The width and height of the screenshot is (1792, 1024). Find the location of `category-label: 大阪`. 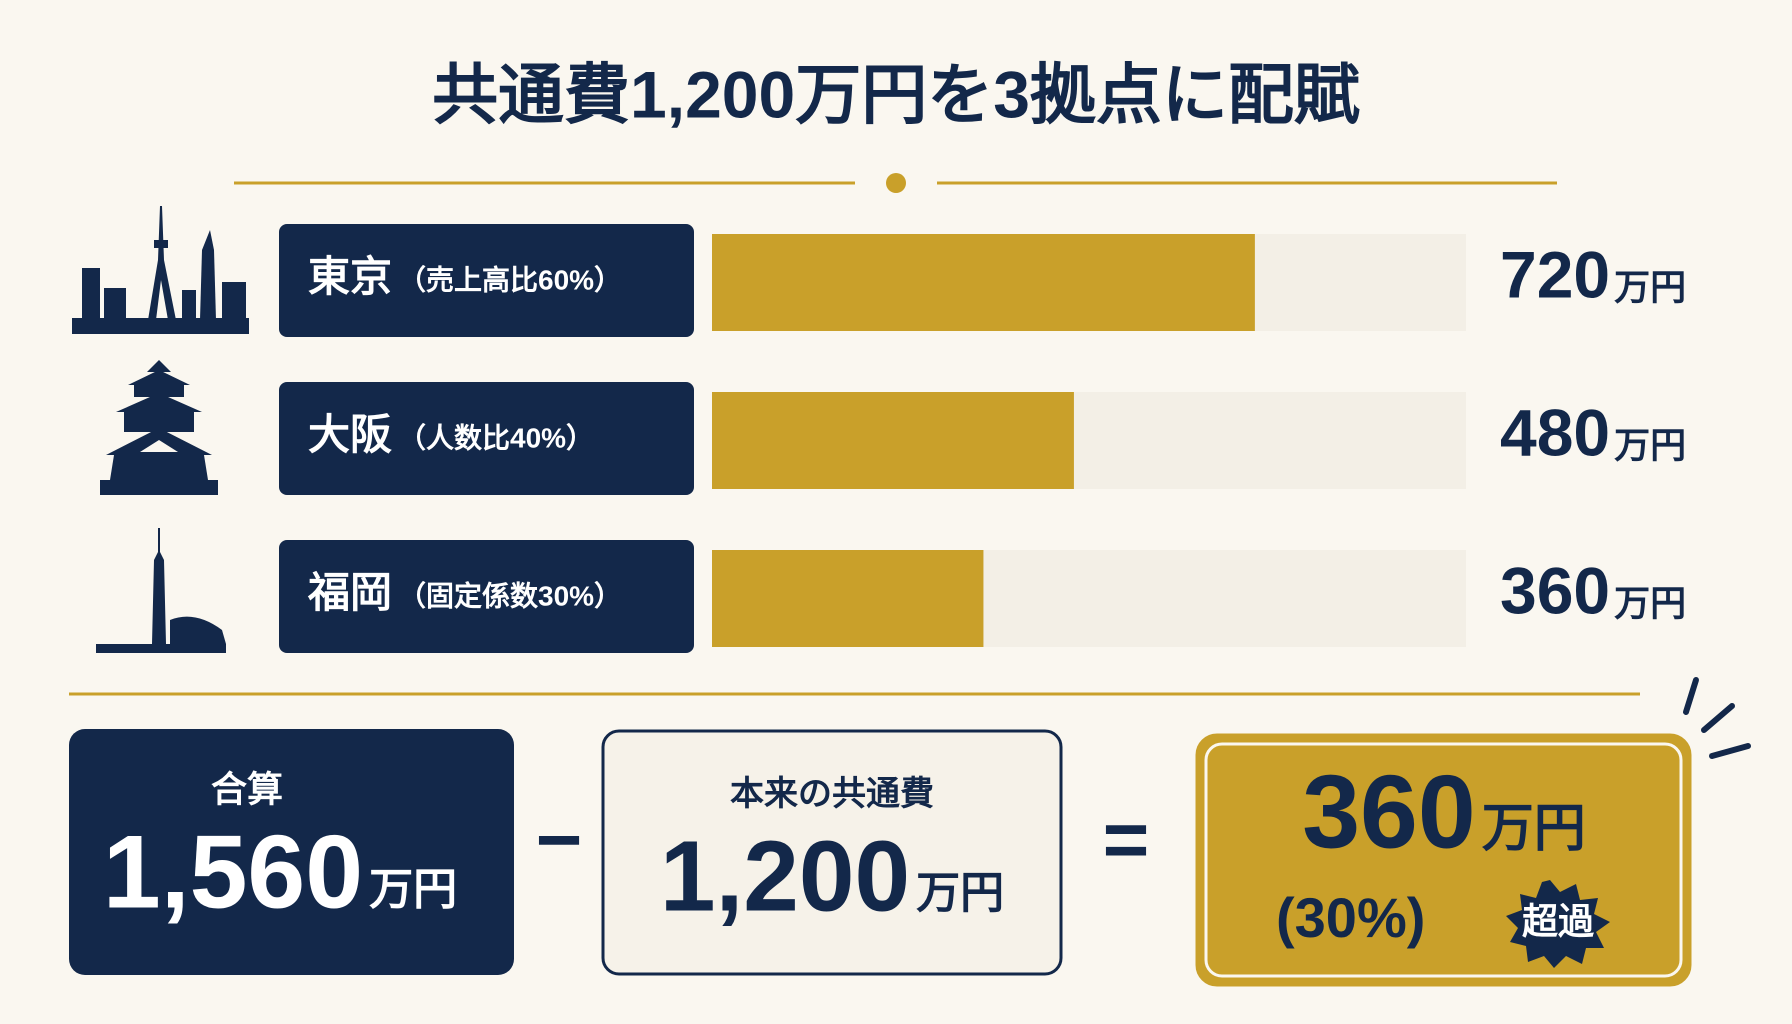

category-label: 大阪 is located at coordinates (350, 434).